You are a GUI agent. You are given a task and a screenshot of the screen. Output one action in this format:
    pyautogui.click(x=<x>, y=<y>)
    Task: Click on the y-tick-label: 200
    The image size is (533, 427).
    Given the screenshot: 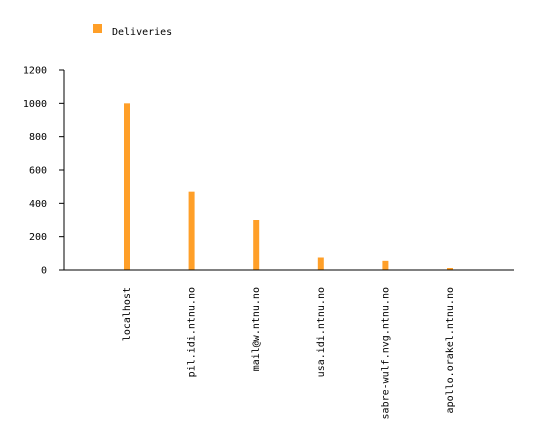 What is the action you would take?
    pyautogui.click(x=38, y=237)
    